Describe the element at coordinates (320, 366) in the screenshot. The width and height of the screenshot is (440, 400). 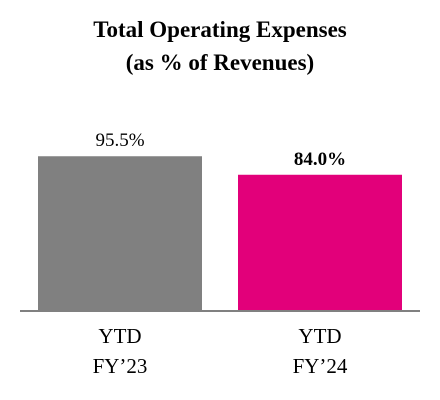
I see `category-label-2-line-2: FY’24` at that location.